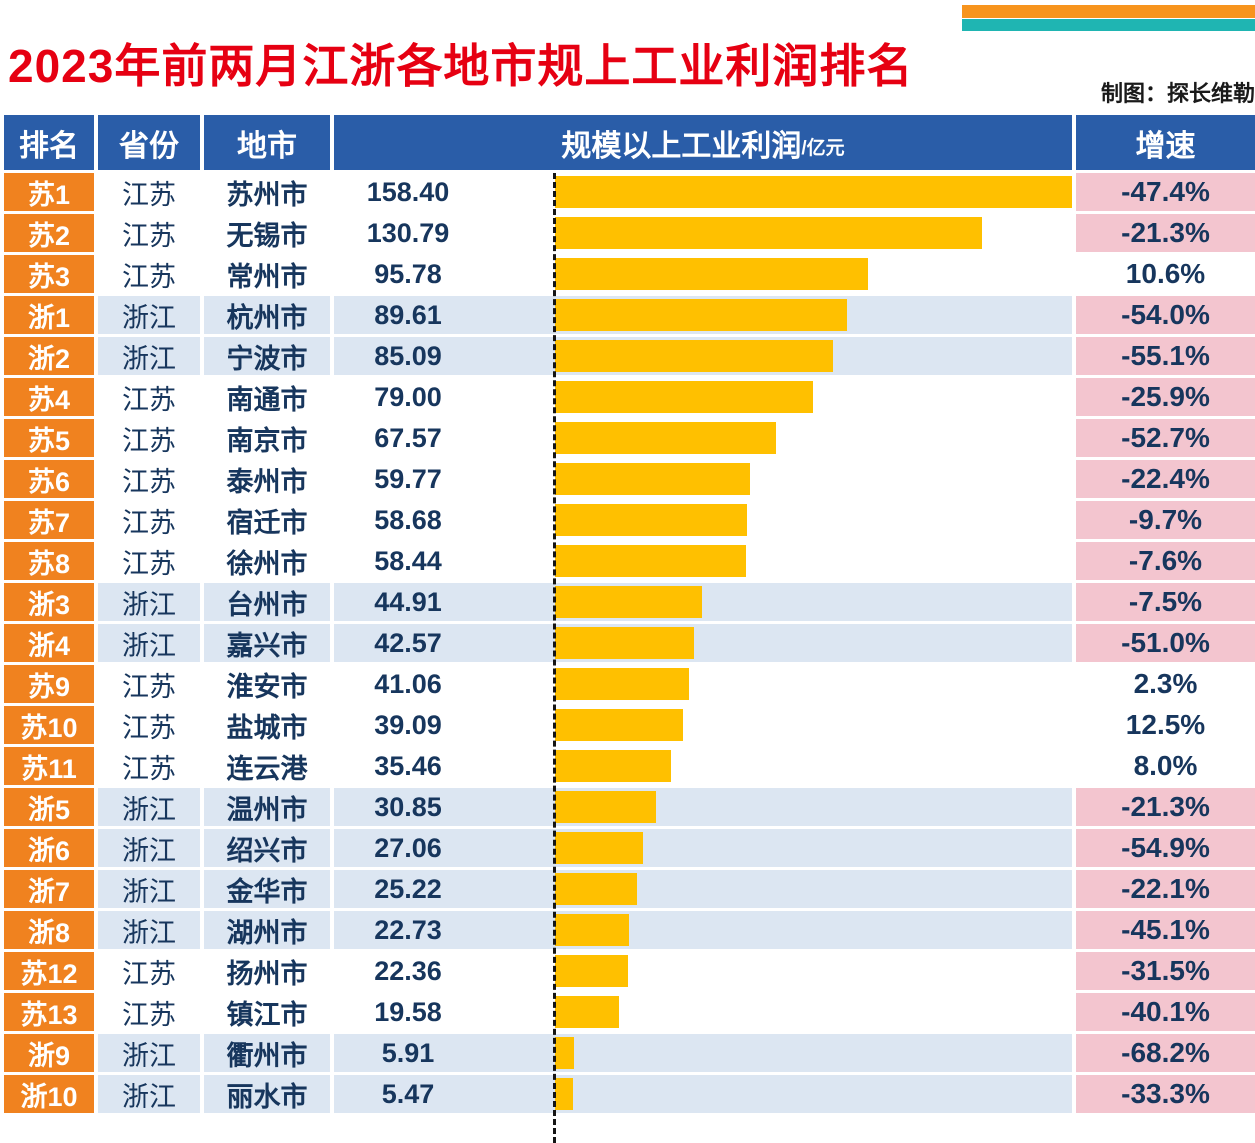  Describe the element at coordinates (49, 438) in the screenshot. I see `rank-badge: 苏5` at that location.